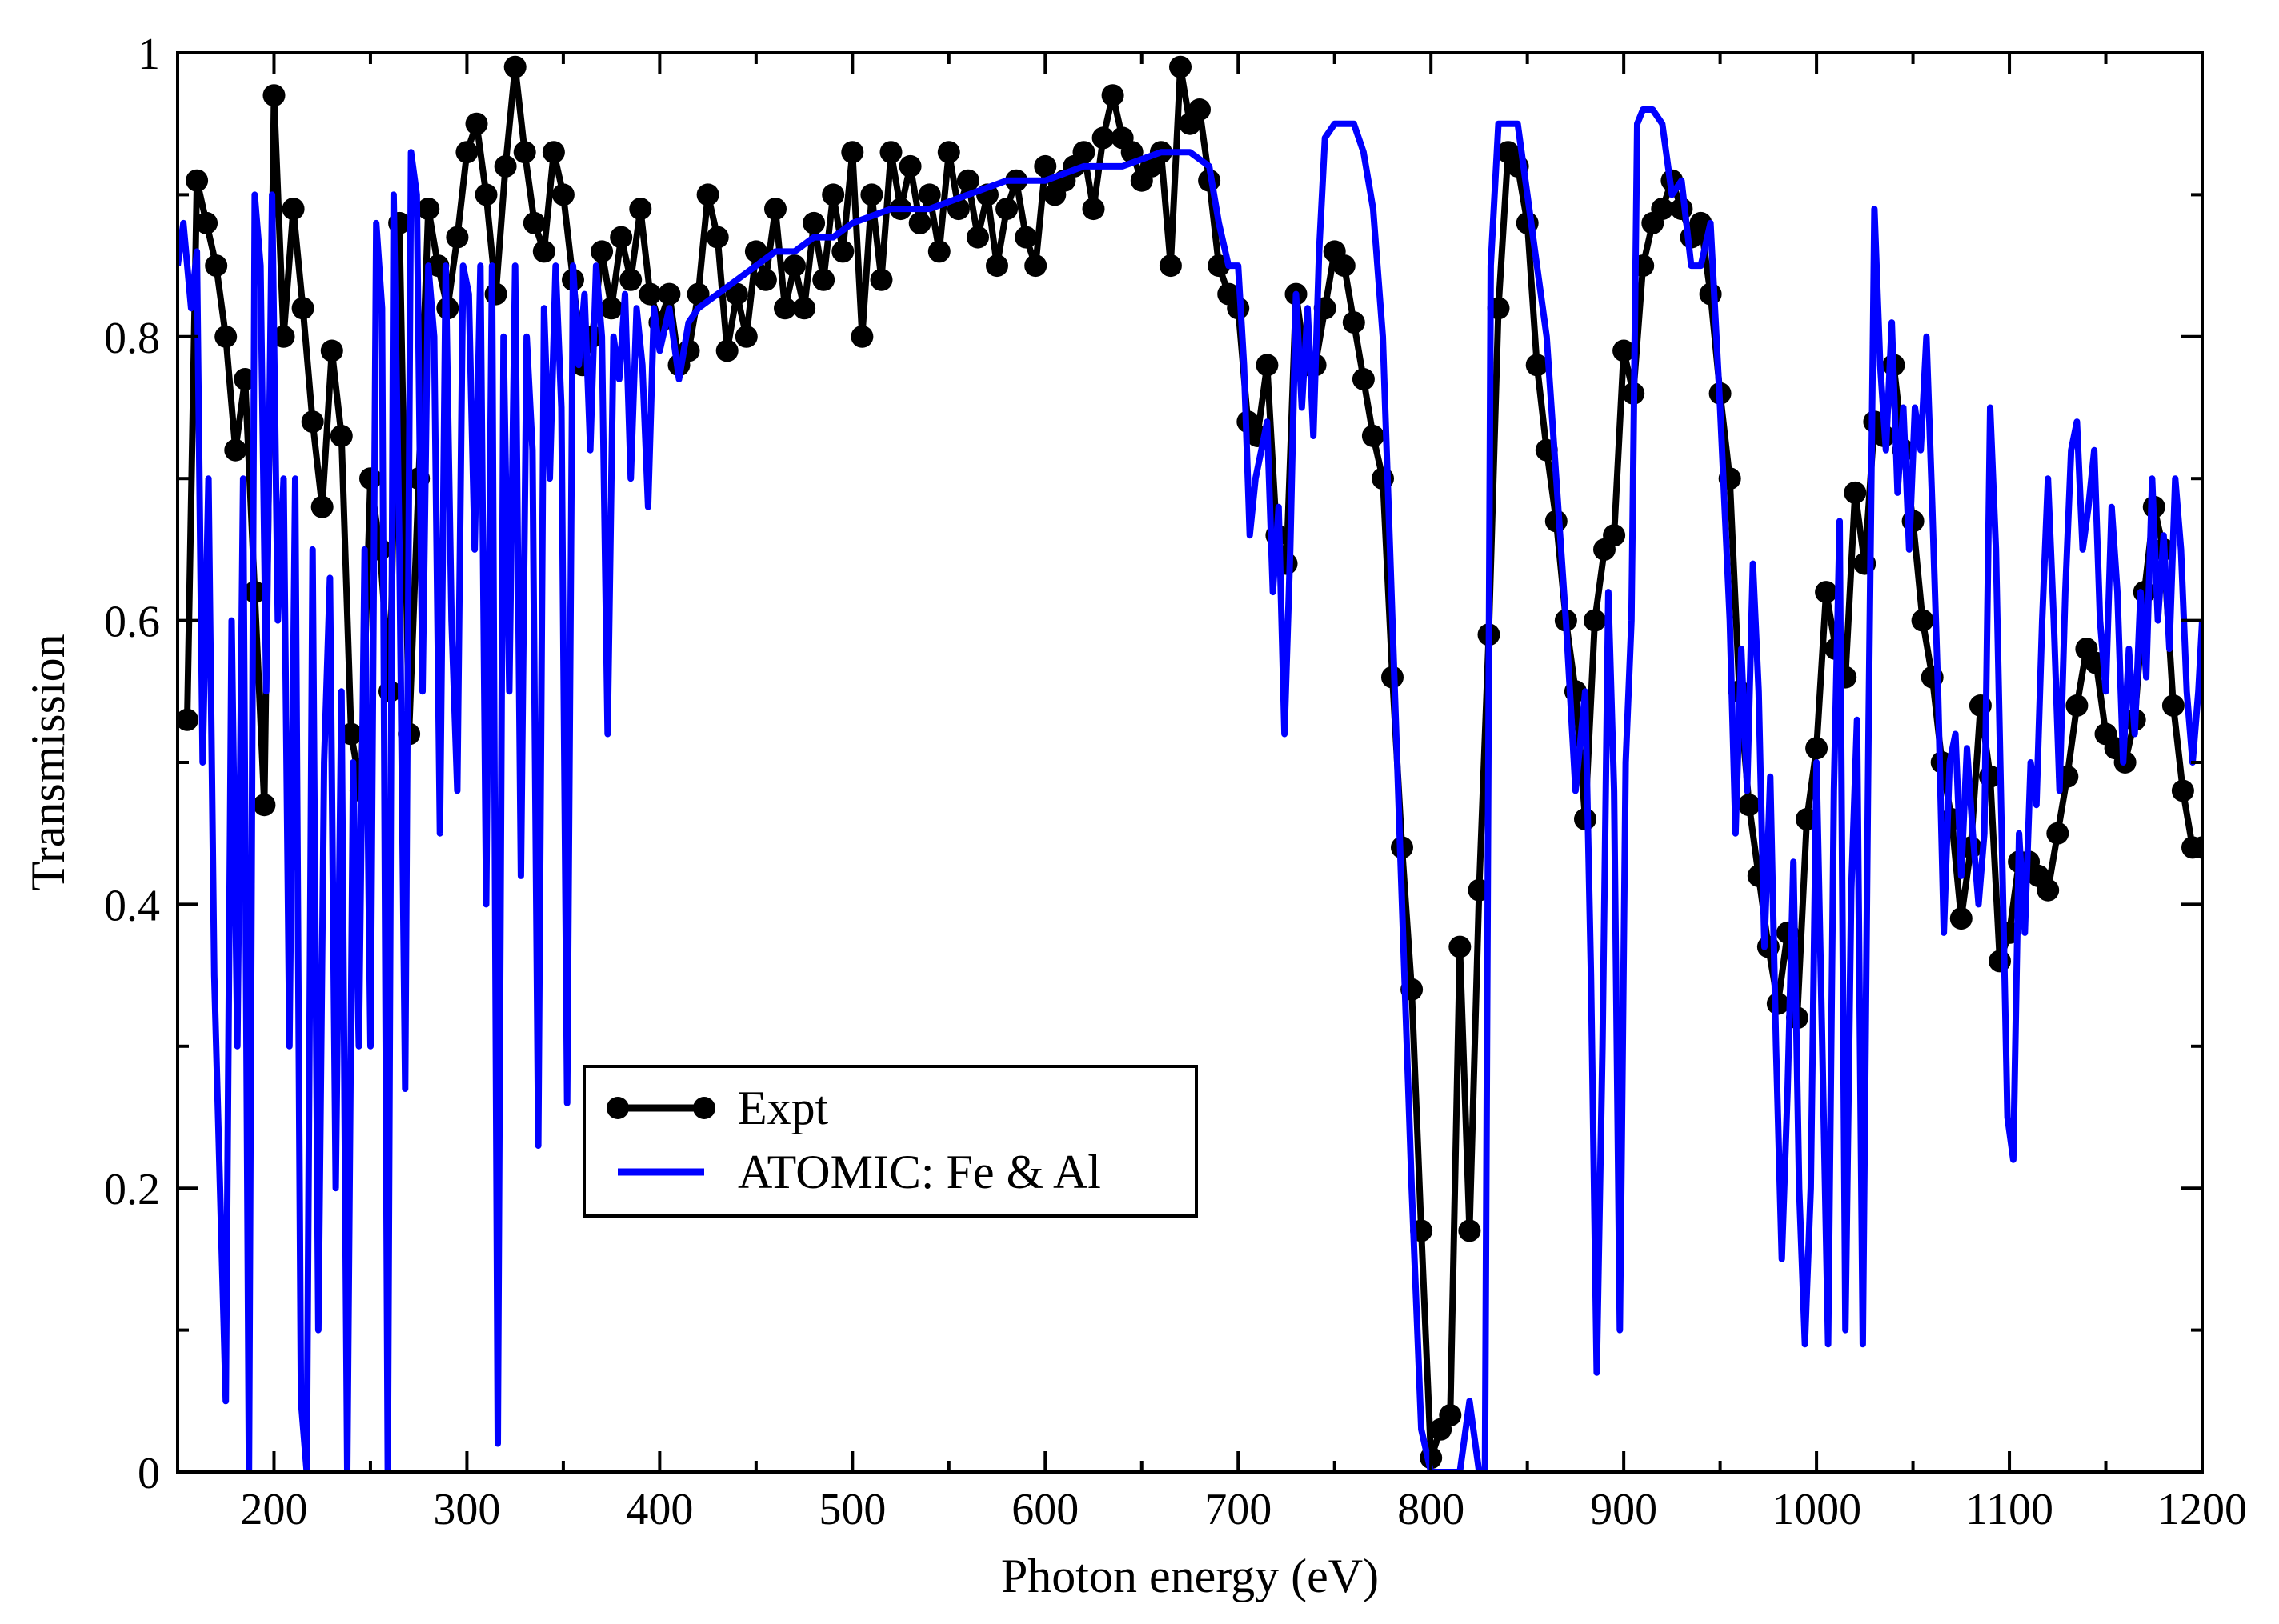 The height and width of the screenshot is (1624, 2279). What do you see at coordinates (1238, 1509) in the screenshot?
I see `x-tick-label: 700` at bounding box center [1238, 1509].